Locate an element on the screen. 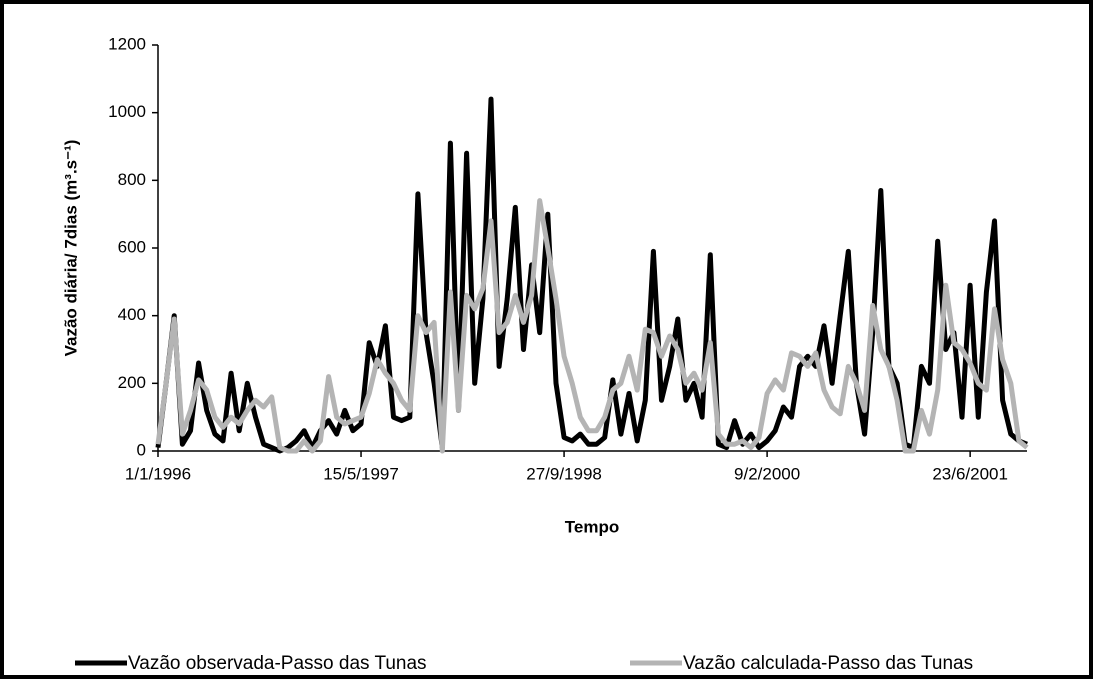 The width and height of the screenshot is (1093, 679). y-tick-label: 1200 is located at coordinates (127, 43).